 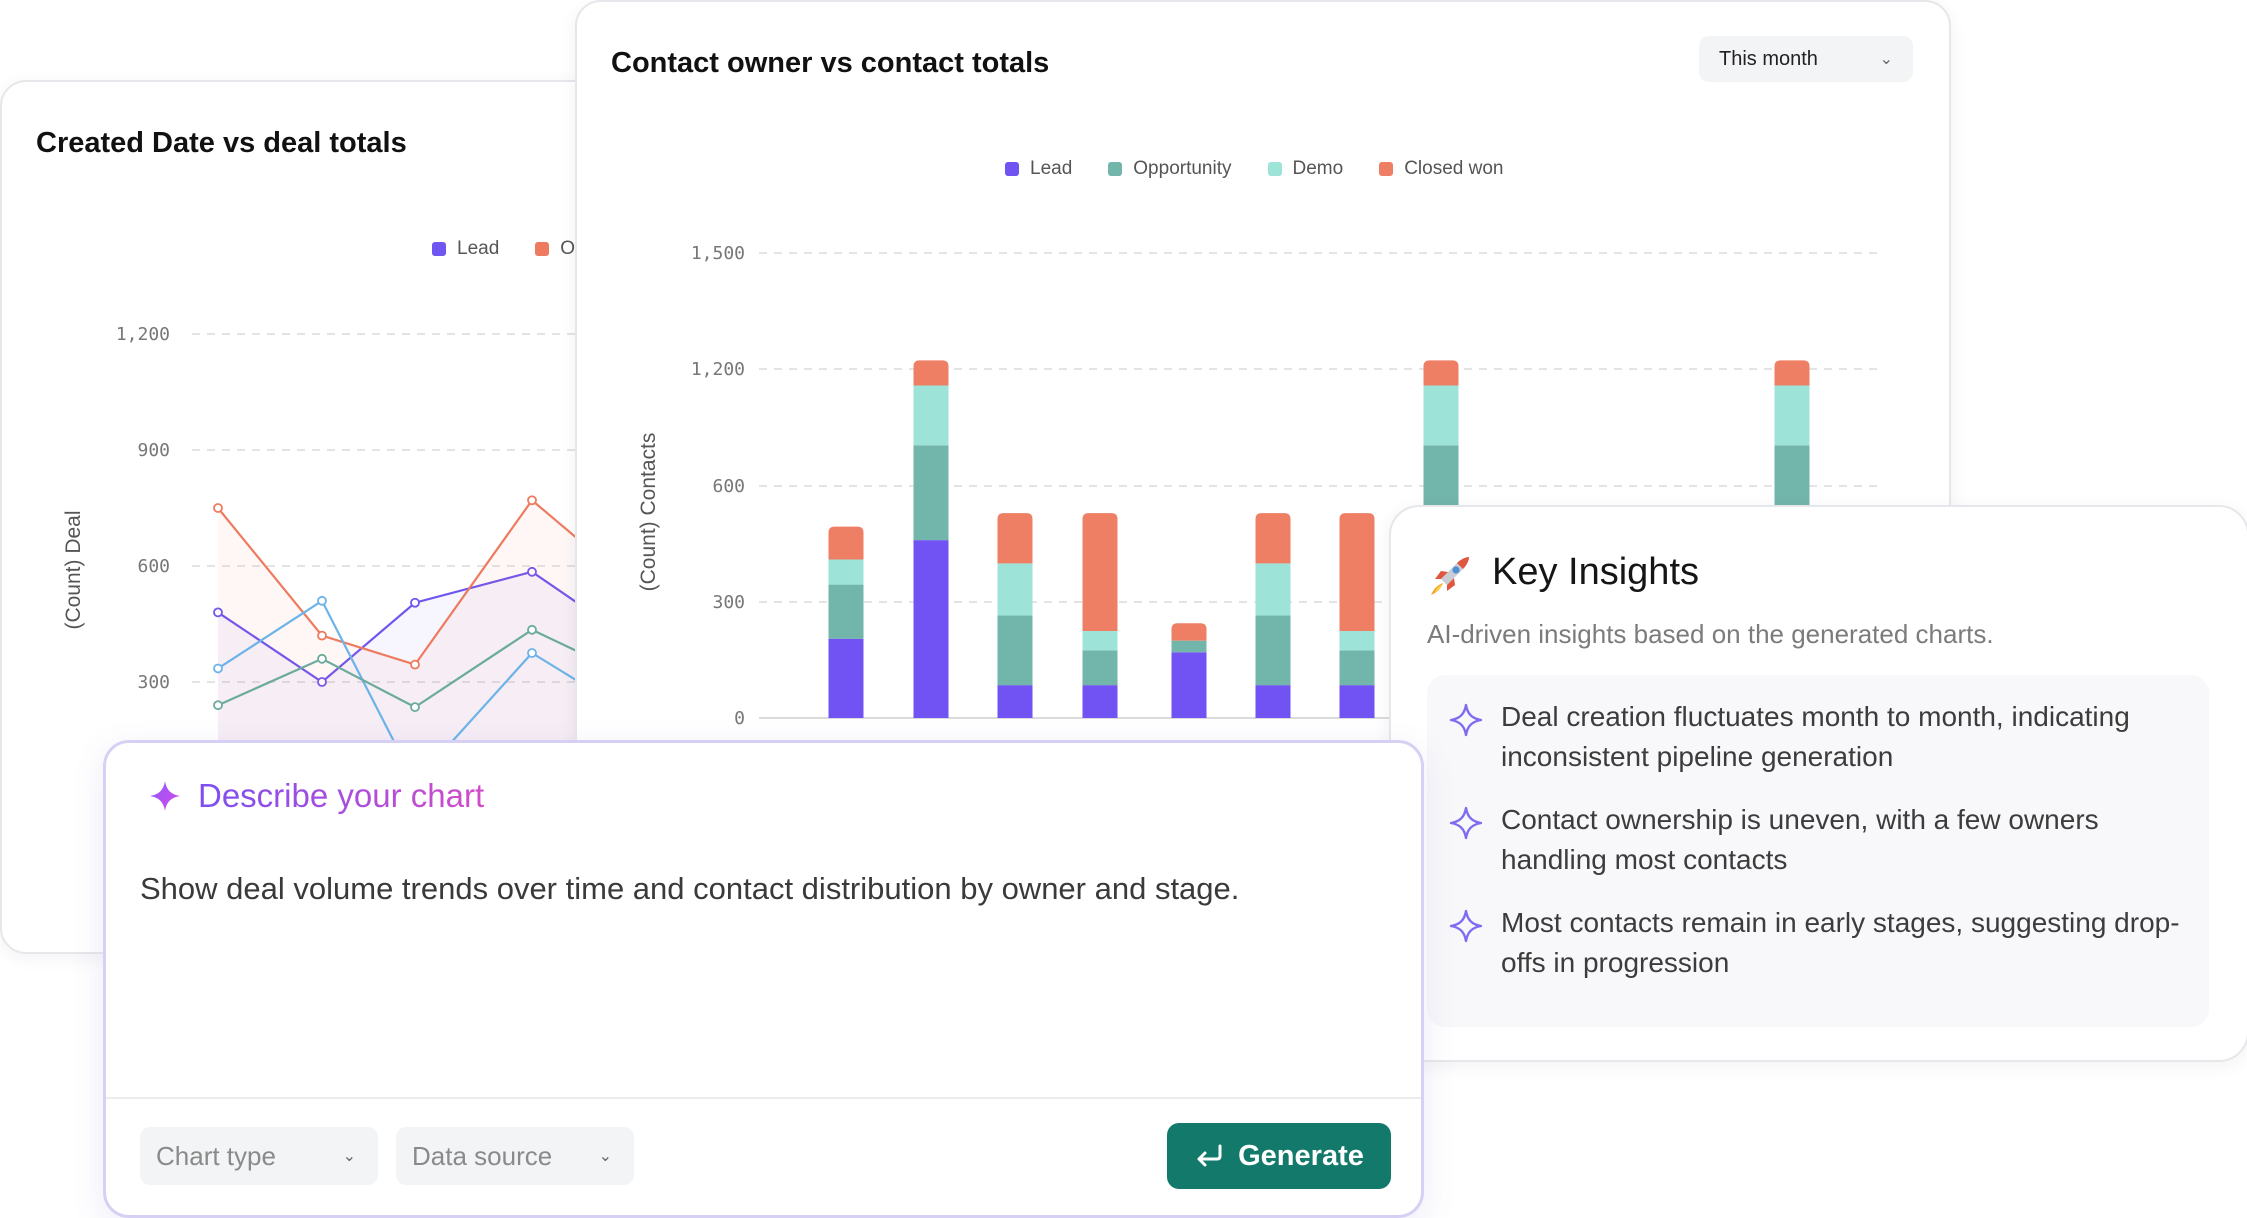 I want to click on data-source-select: Data source ⌄, so click(x=515, y=1156).